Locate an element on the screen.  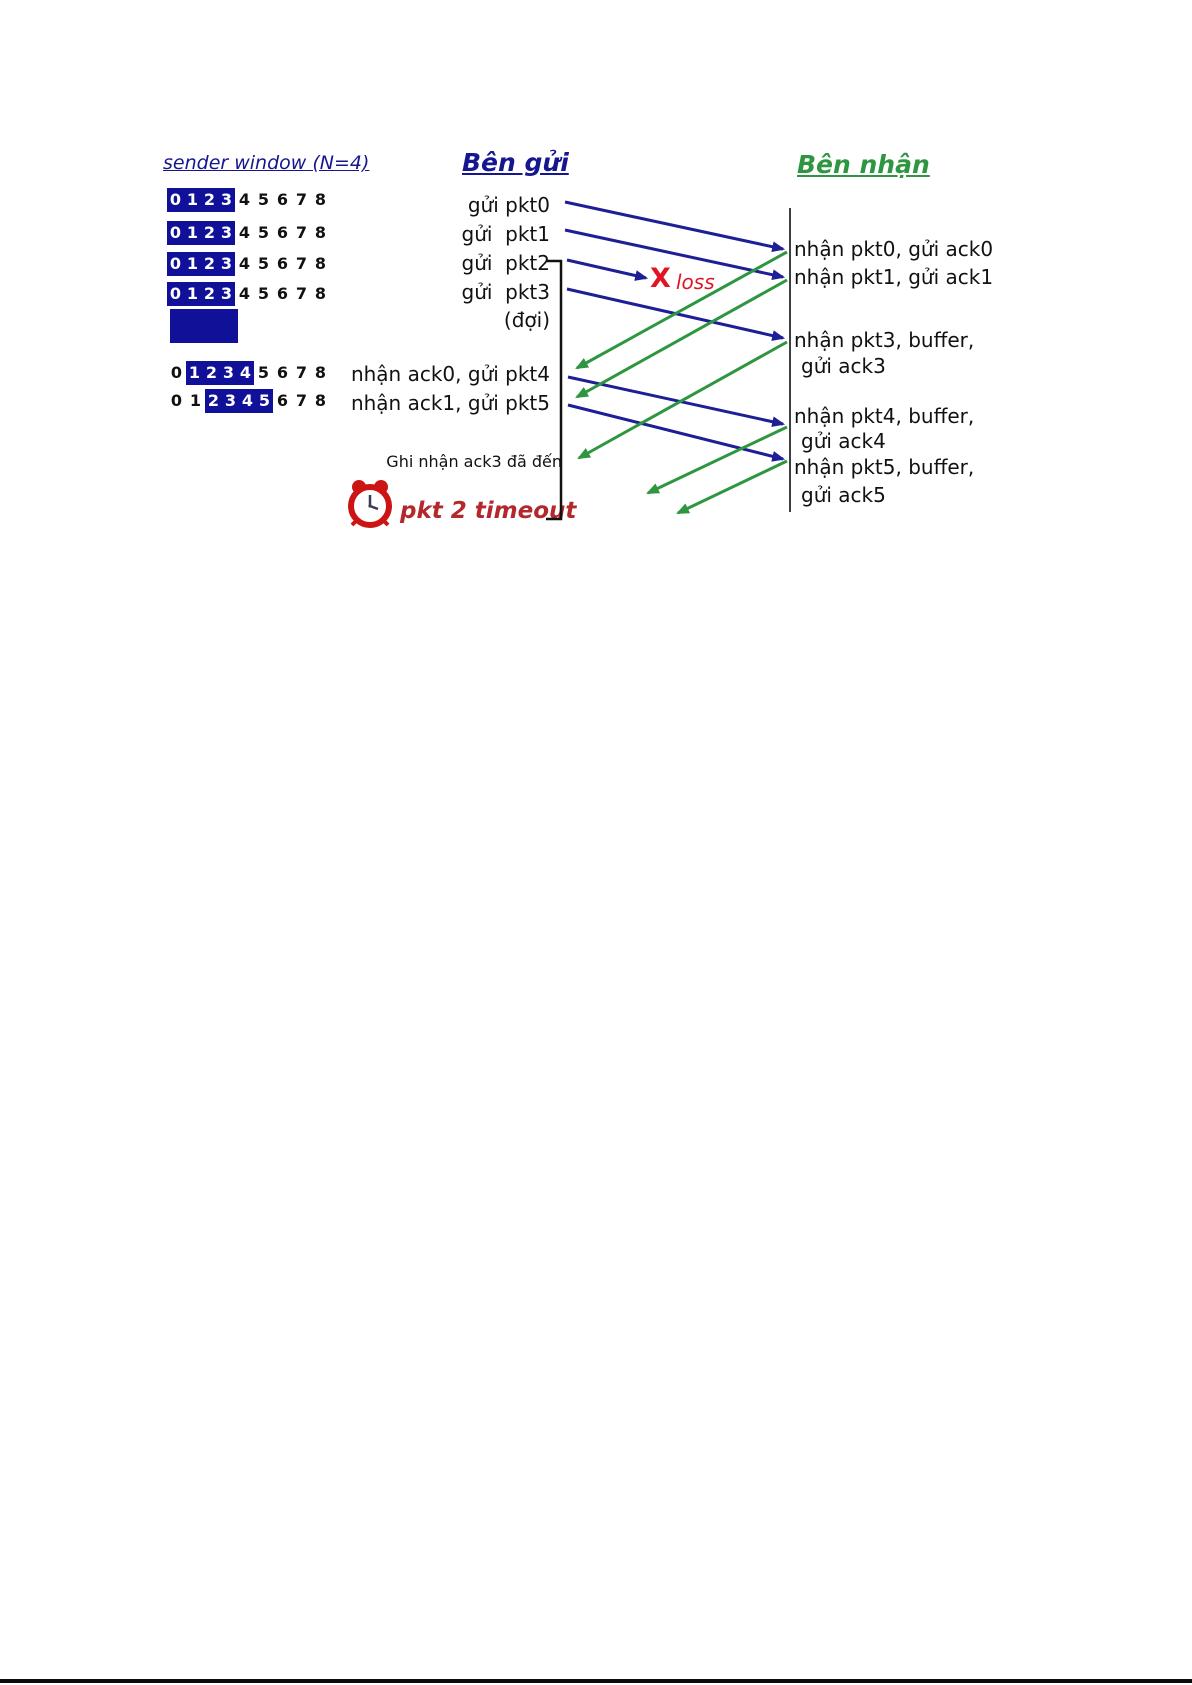
sender-event-label: nhận ack0, gửi pkt4 is located at coordinates (450, 374).